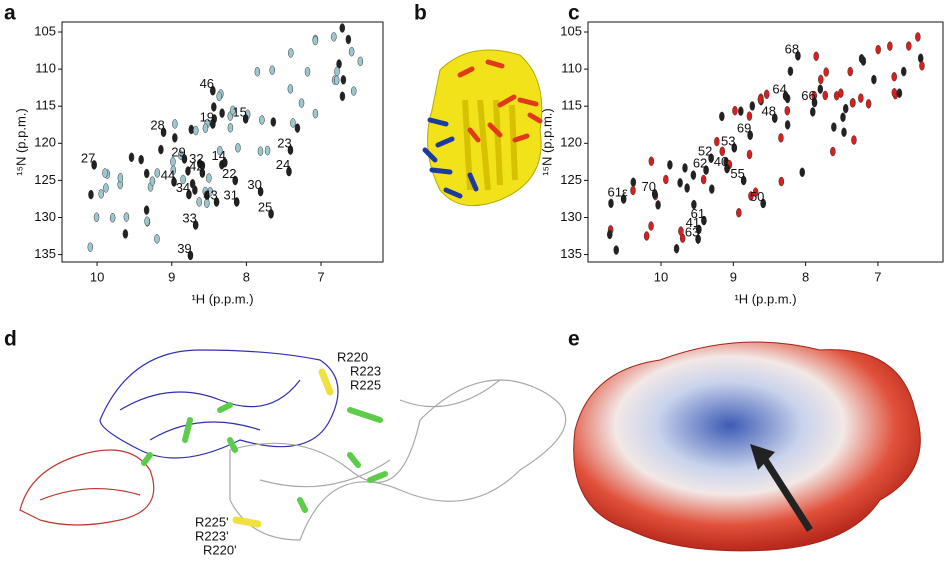 This screenshot has width=946, height=569. What do you see at coordinates (648, 186) in the screenshot?
I see `peak-label: 70` at bounding box center [648, 186].